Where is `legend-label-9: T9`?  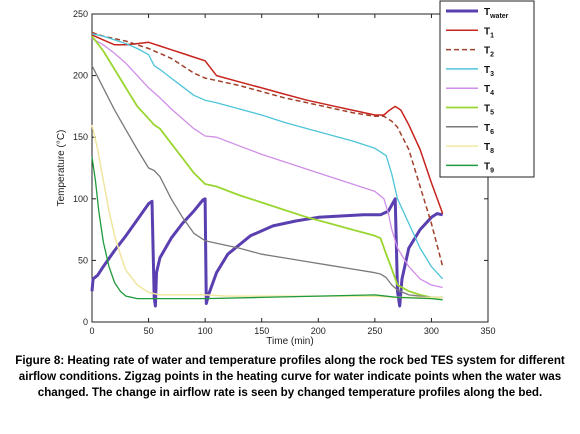 legend-label-9: T9 is located at coordinates (489, 167).